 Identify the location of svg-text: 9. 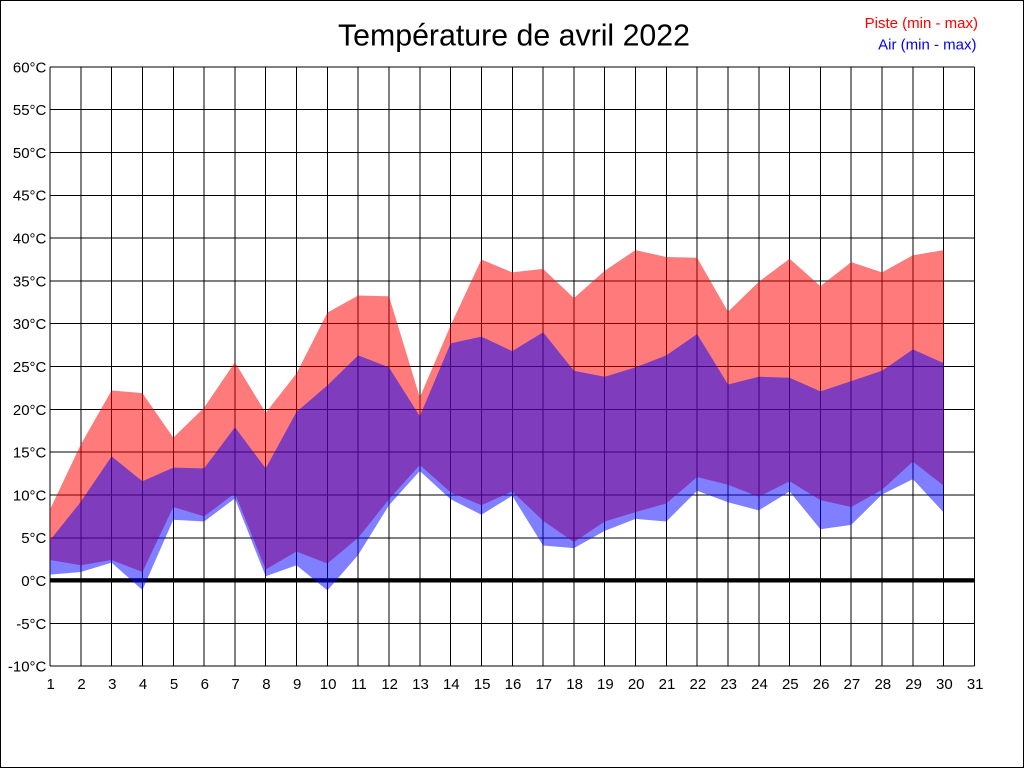
(297, 684).